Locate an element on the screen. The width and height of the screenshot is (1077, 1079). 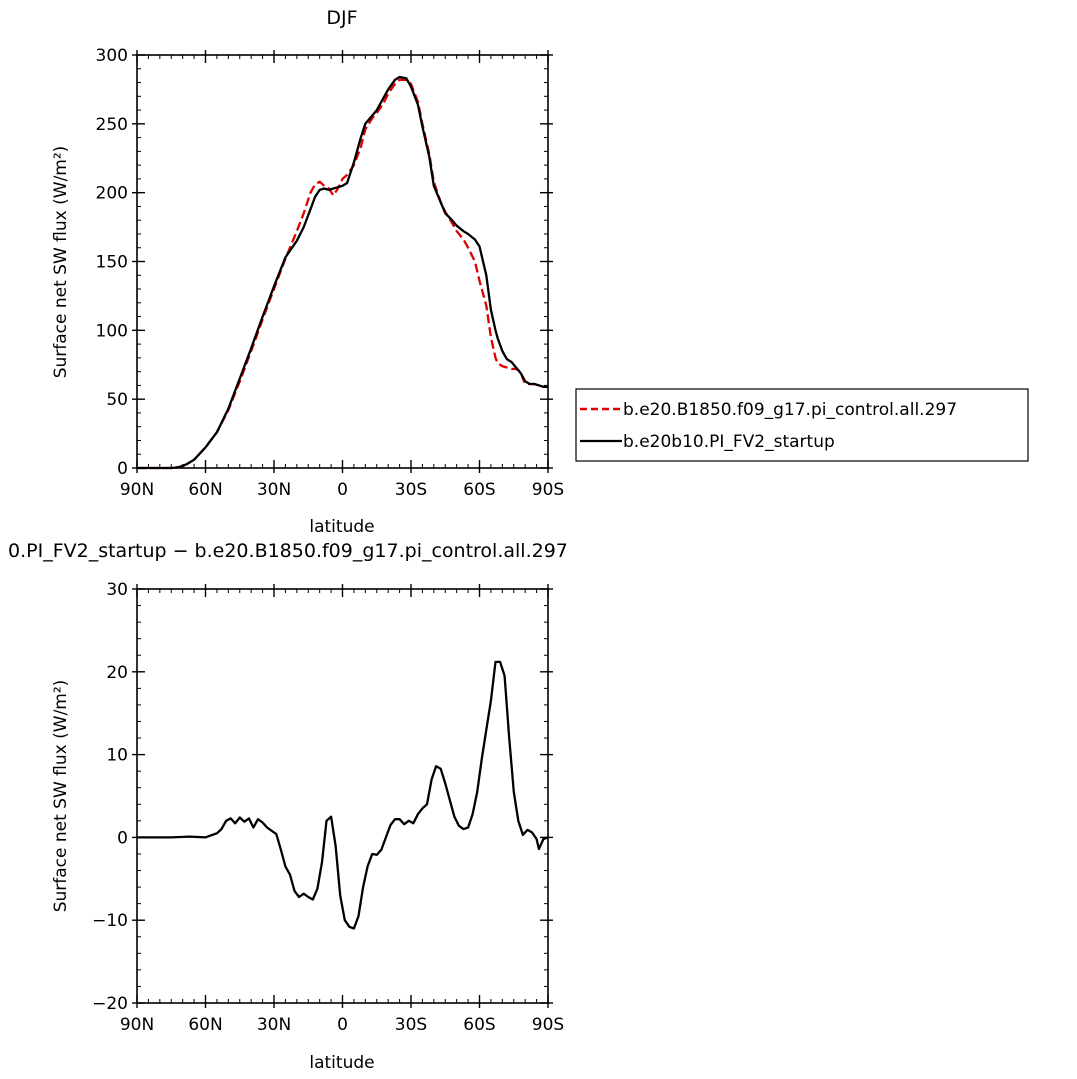
top-x-axis-label: latitude is located at coordinates (341, 527).